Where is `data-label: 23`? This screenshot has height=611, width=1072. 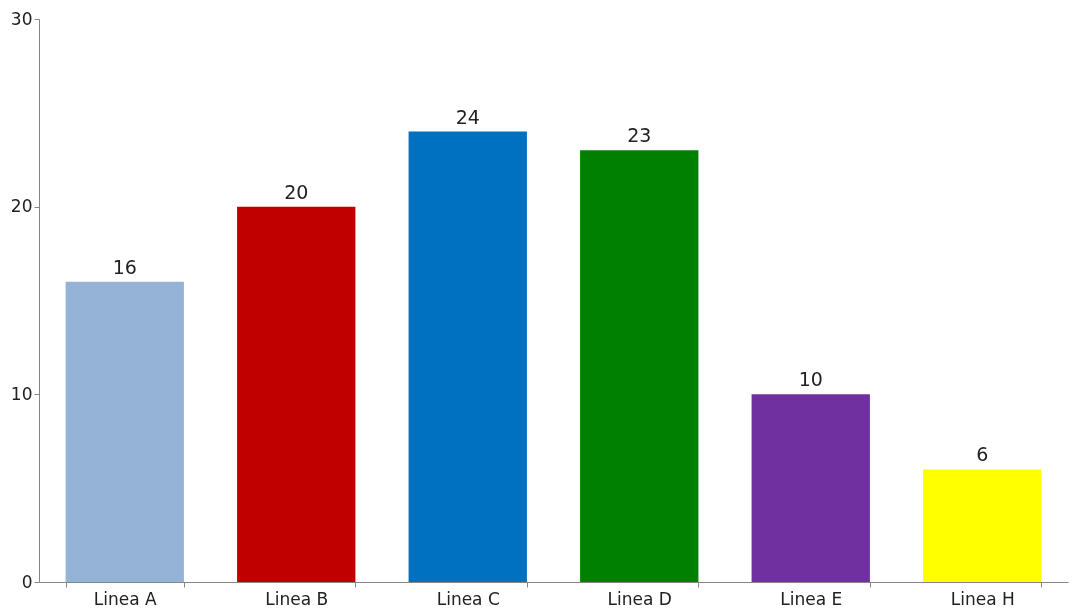 data-label: 23 is located at coordinates (639, 135).